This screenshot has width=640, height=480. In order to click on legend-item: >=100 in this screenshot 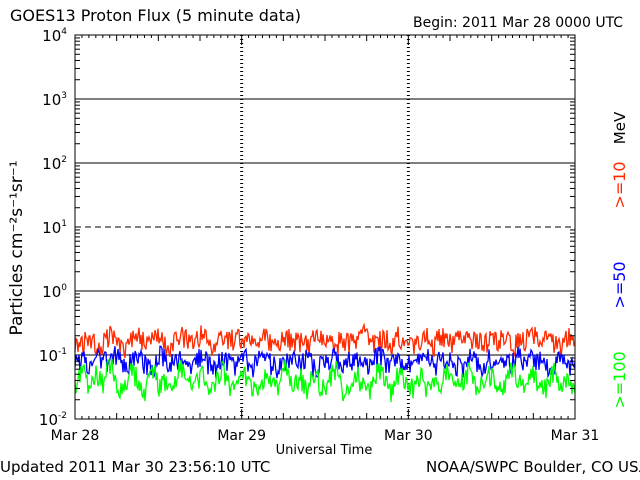, I will do `click(619, 379)`.